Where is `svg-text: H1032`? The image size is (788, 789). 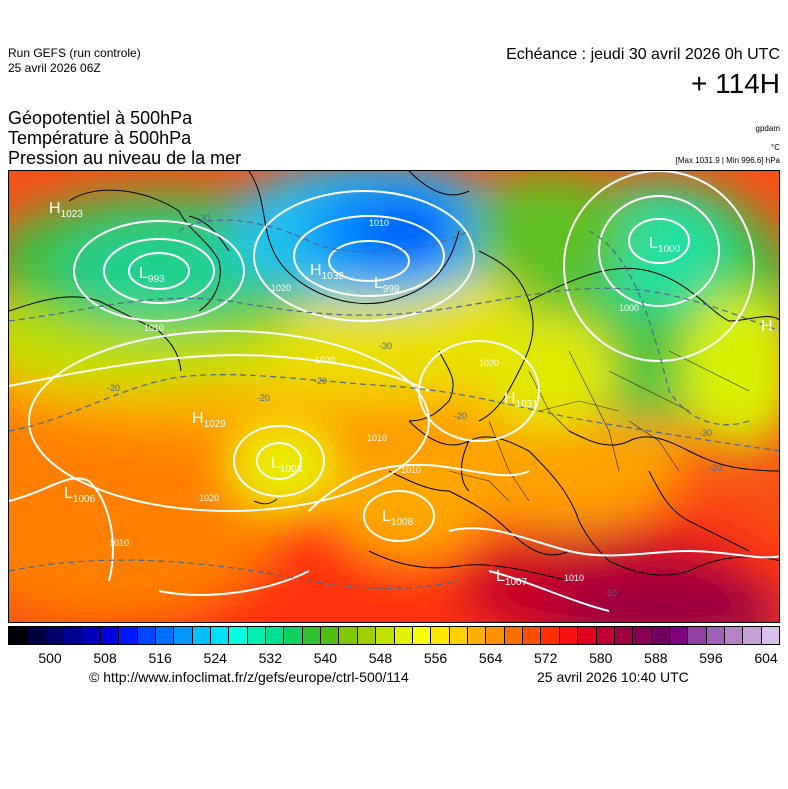 svg-text: H1032 is located at coordinates (327, 272).